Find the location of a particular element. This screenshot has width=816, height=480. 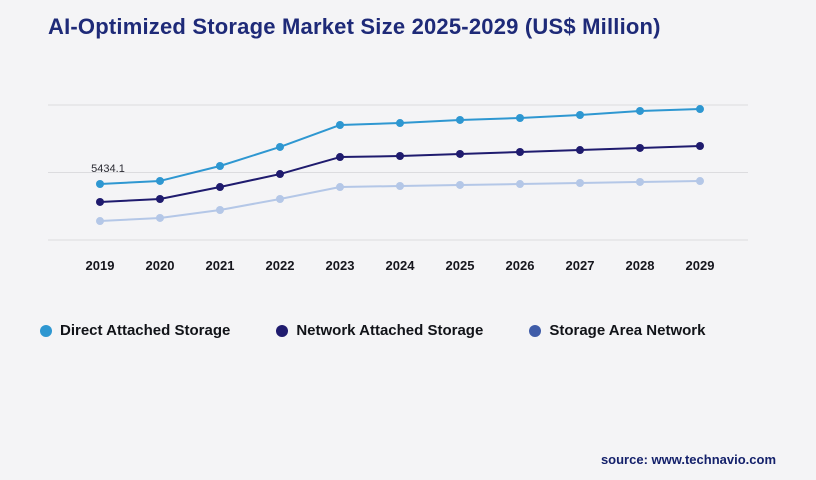

x-axis-label: 2019 is located at coordinates (100, 265).